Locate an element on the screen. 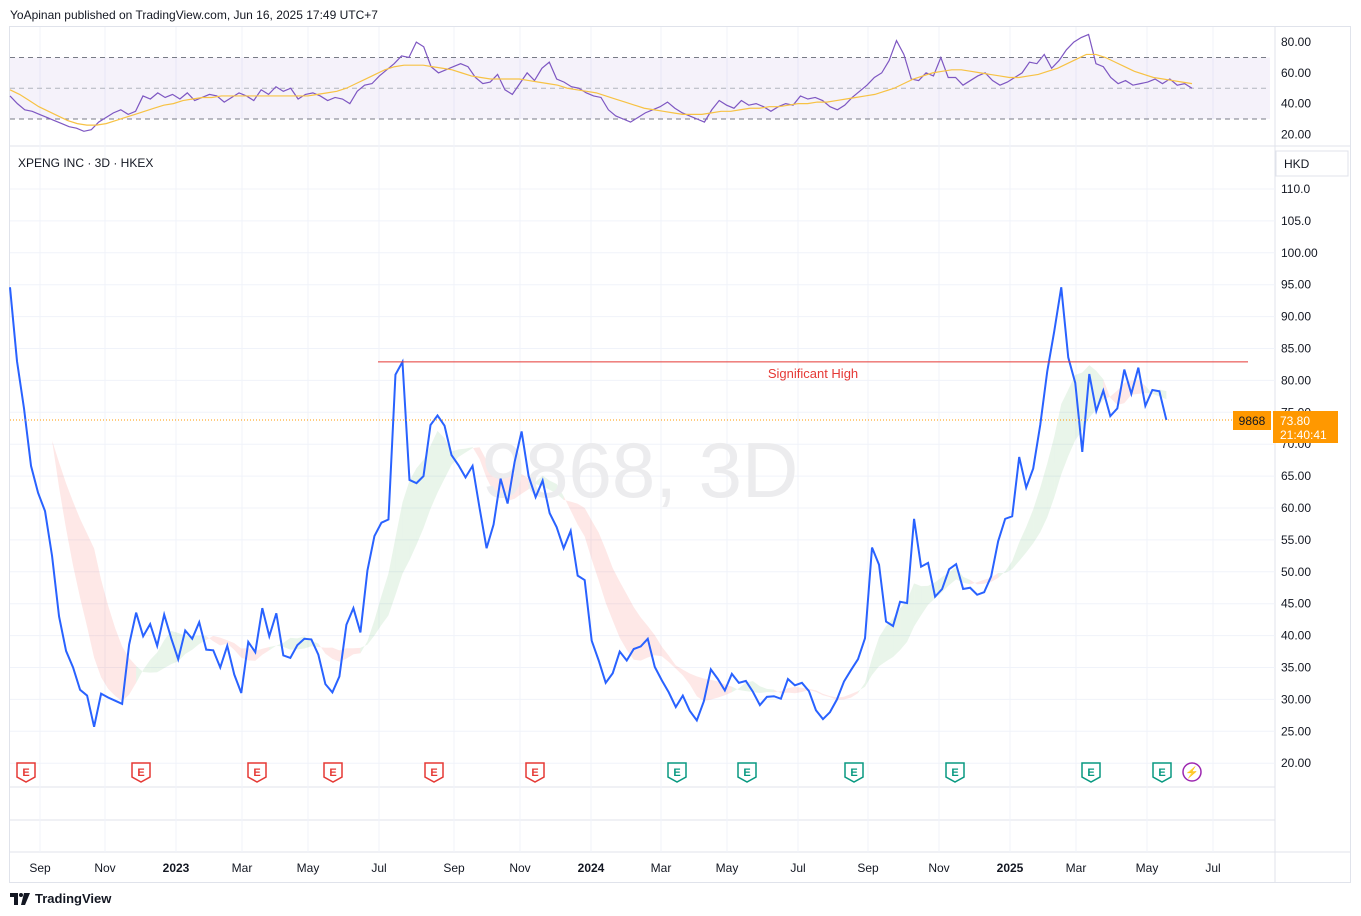 The width and height of the screenshot is (1361, 916). earnings-markers: E E E E E E E E E E E E ⚡ is located at coordinates (609, 772).